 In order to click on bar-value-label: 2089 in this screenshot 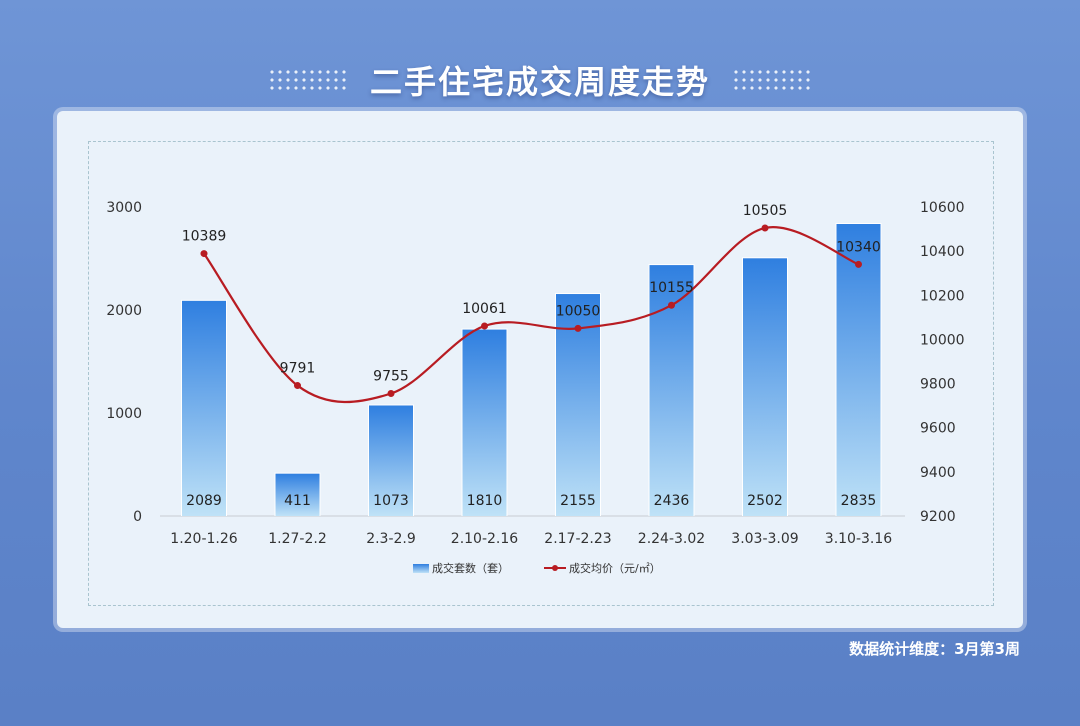, I will do `click(204, 501)`.